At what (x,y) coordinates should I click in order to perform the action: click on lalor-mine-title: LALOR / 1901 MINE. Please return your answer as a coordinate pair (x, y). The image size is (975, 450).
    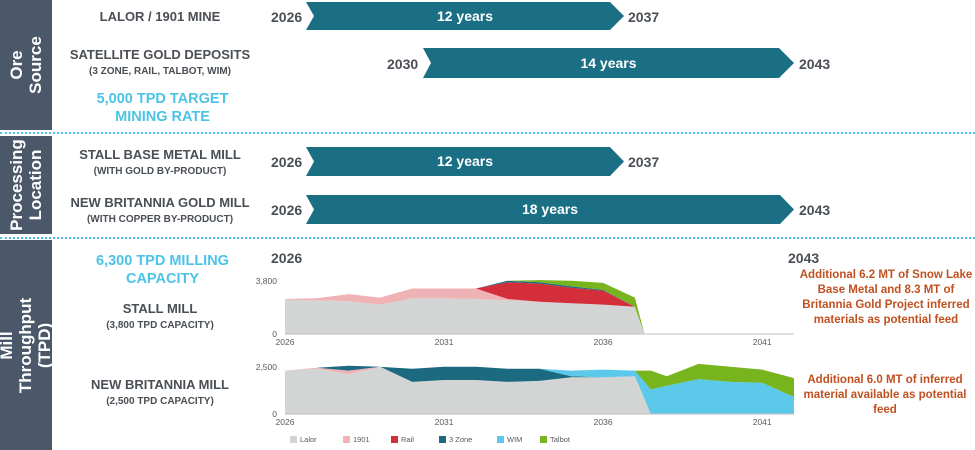
    Looking at the image, I should click on (160, 16).